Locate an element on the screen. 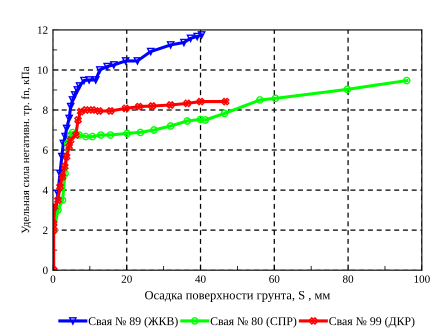 The width and height of the screenshot is (445, 336). x-tick-label: 80 is located at coordinates (348, 279).